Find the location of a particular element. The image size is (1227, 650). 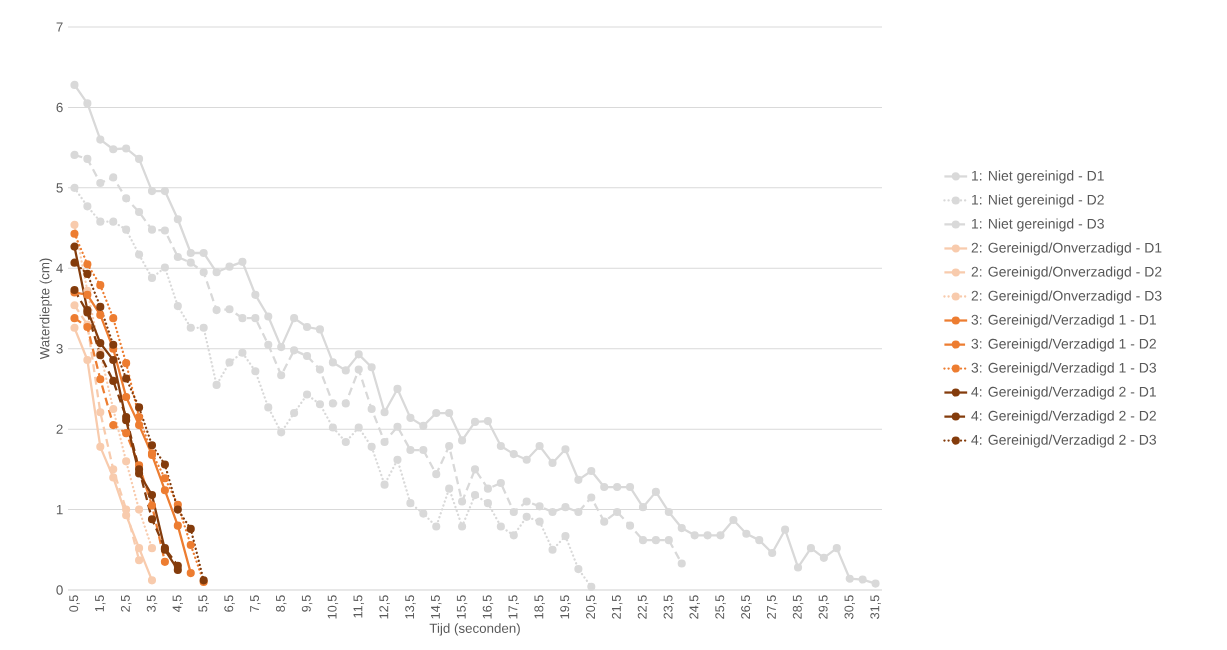

x-tick-label: 2,5 is located at coordinates (126, 603).